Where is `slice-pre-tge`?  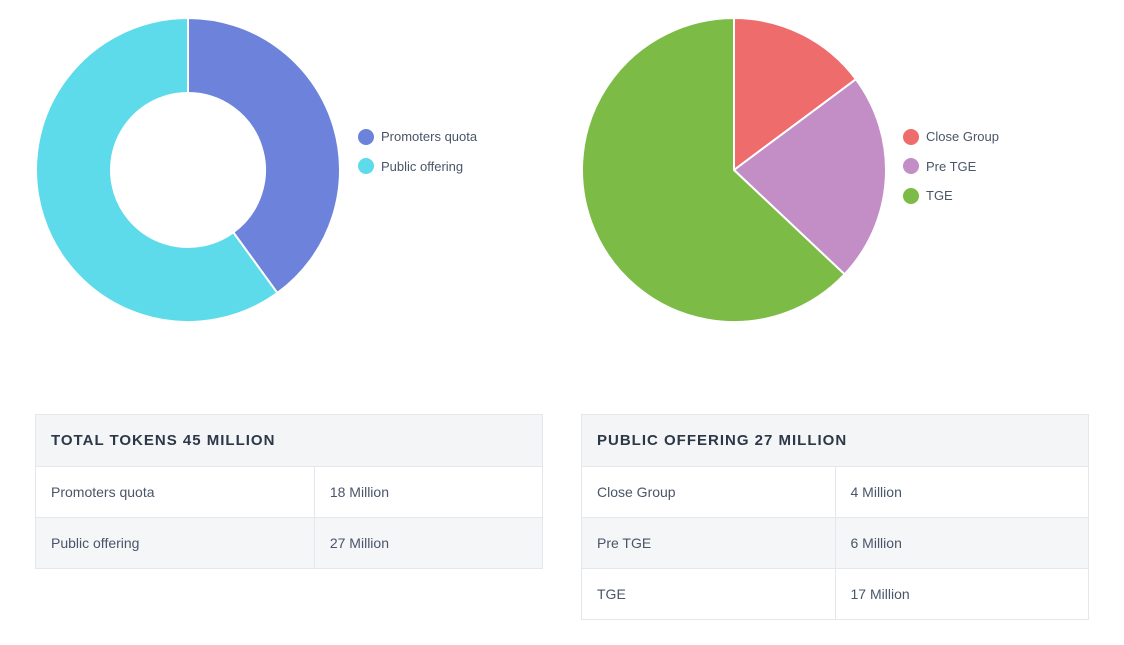
slice-pre-tge is located at coordinates (809, 176).